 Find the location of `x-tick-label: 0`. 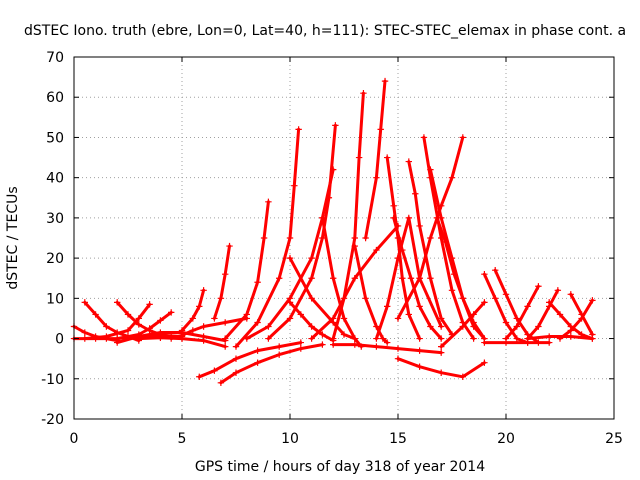

x-tick-label: 0 is located at coordinates (74, 439).